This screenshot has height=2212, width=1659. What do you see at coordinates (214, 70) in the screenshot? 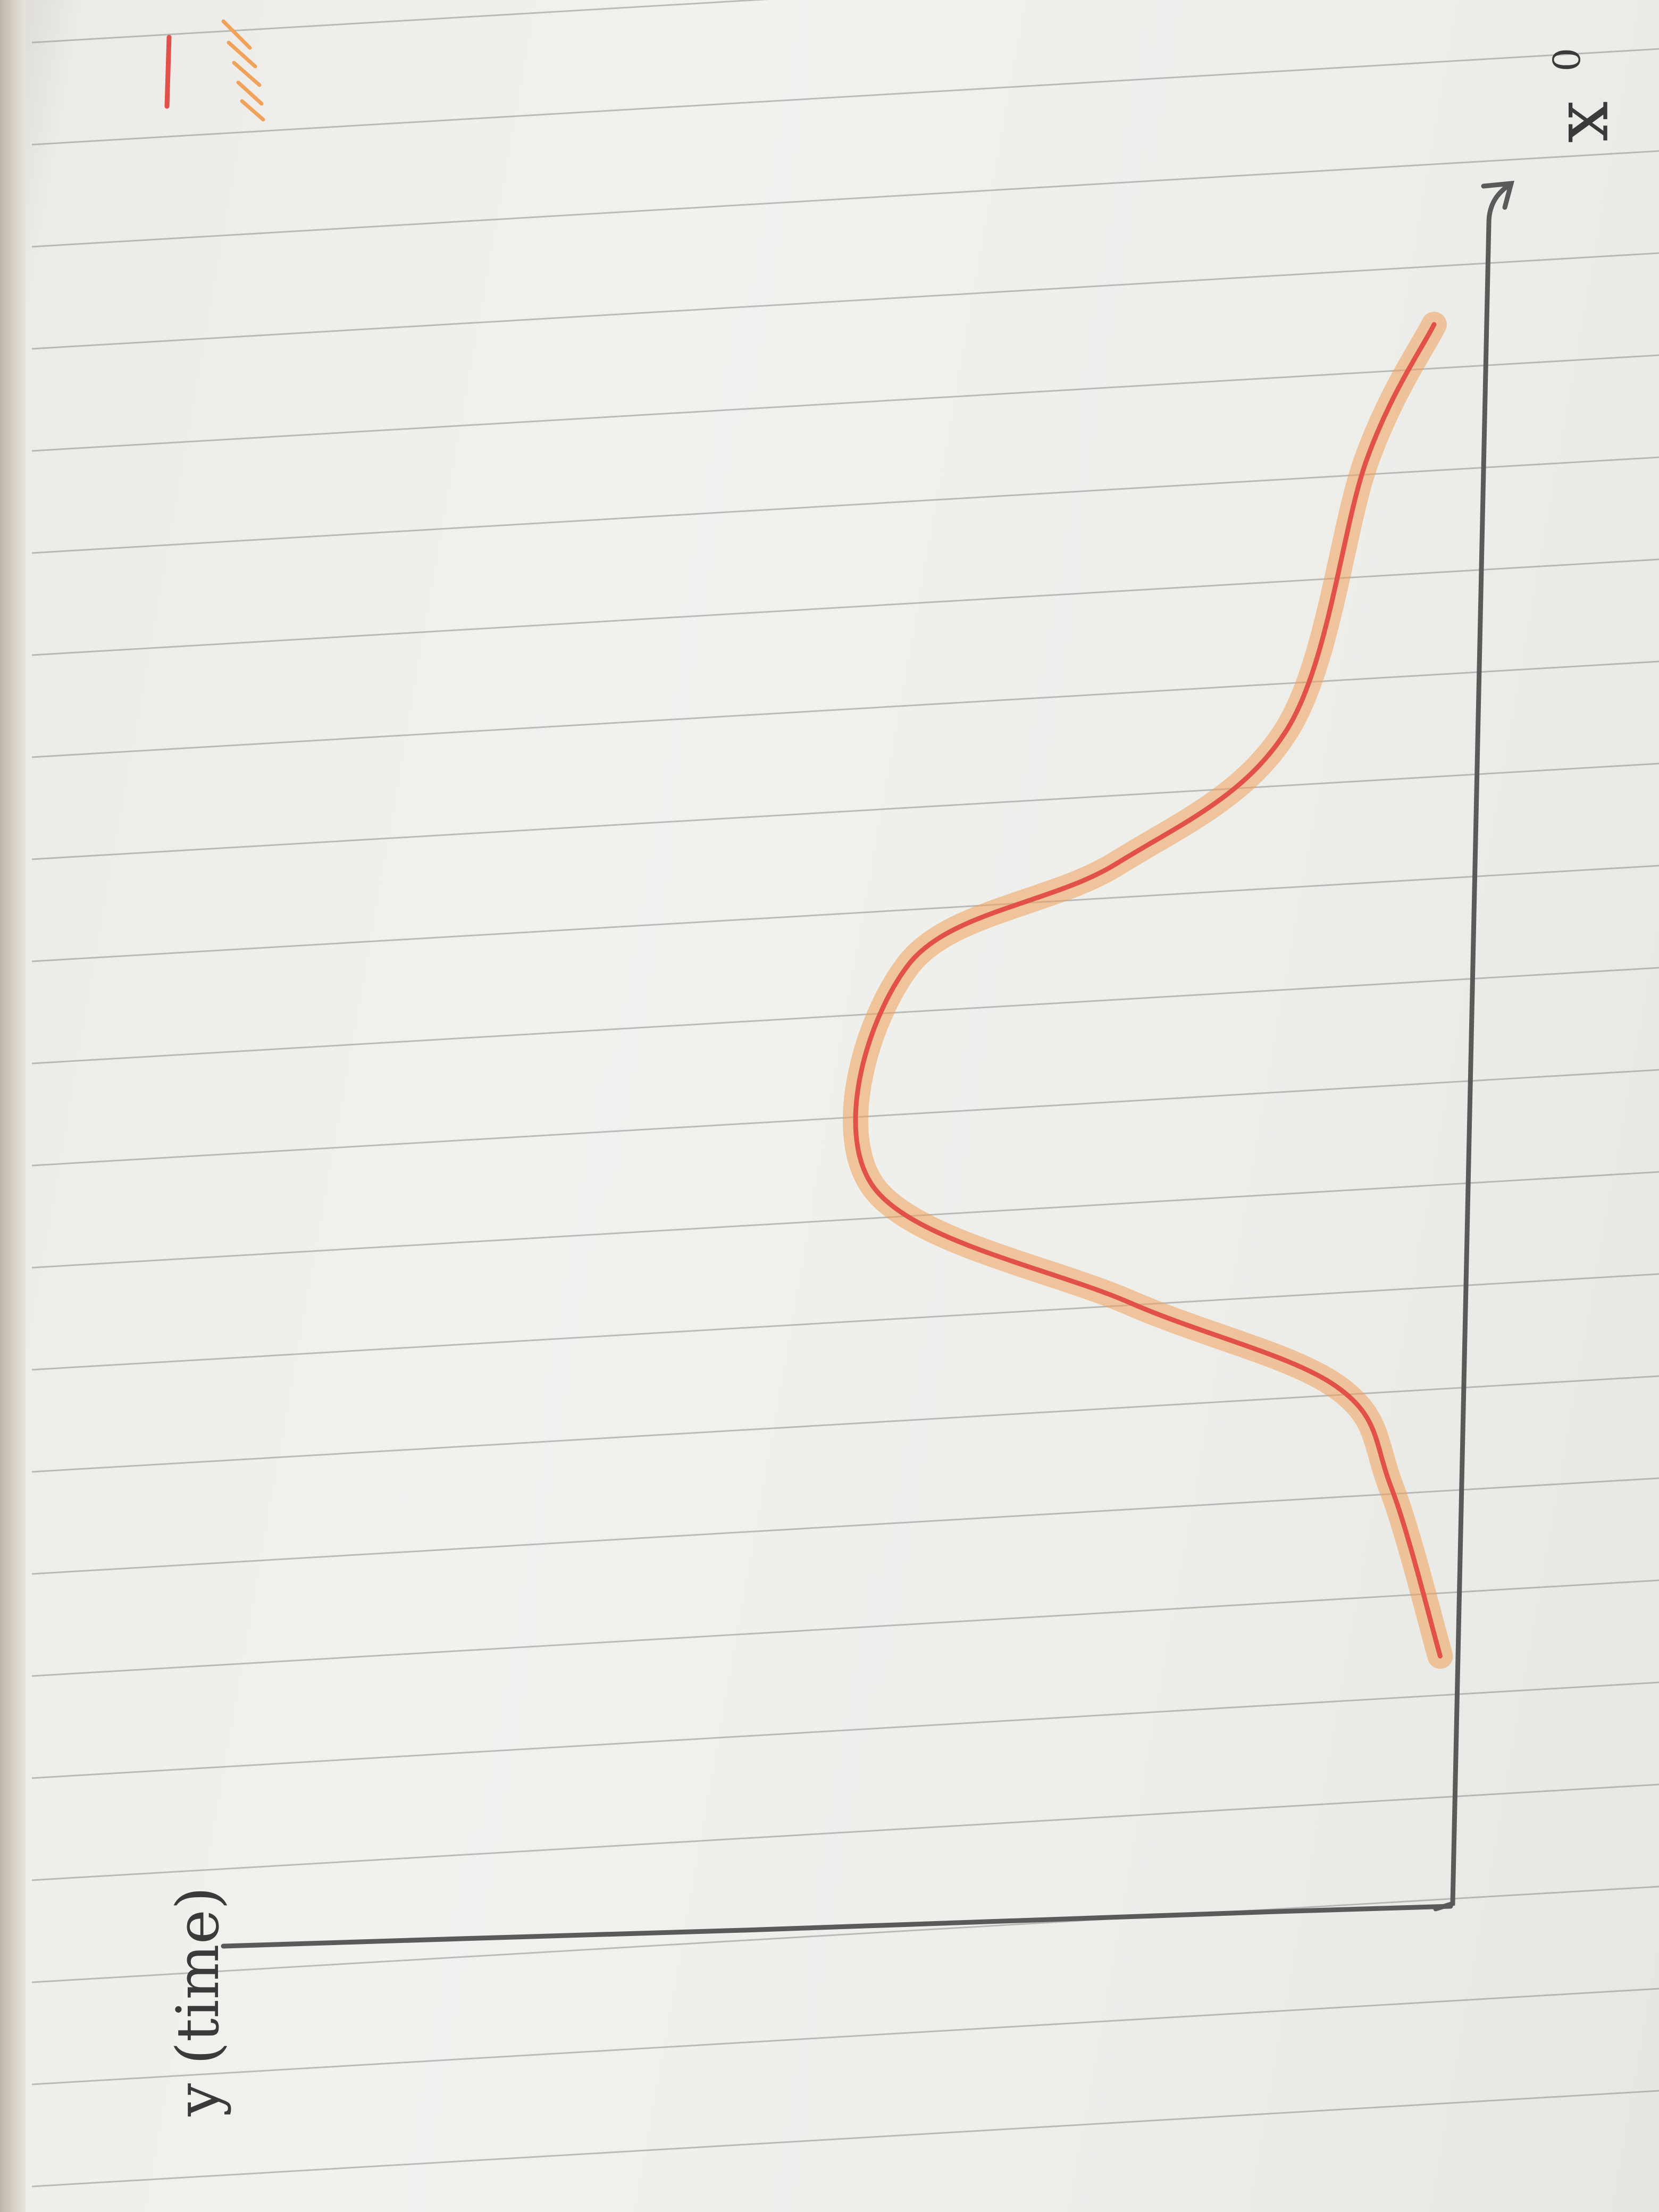
I see `legend` at bounding box center [214, 70].